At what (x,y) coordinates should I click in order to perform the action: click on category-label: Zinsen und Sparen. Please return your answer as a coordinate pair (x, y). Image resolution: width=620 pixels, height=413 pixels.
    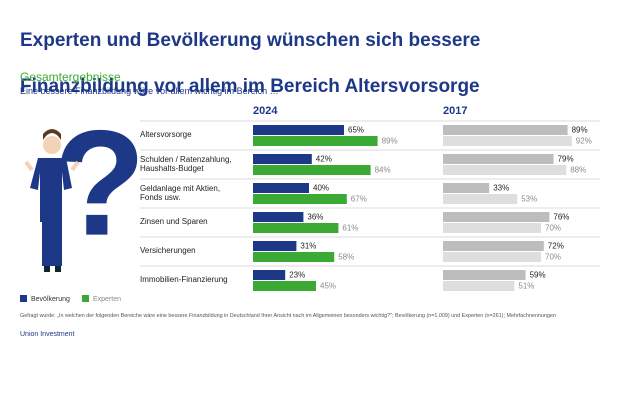
    Looking at the image, I should click on (174, 221).